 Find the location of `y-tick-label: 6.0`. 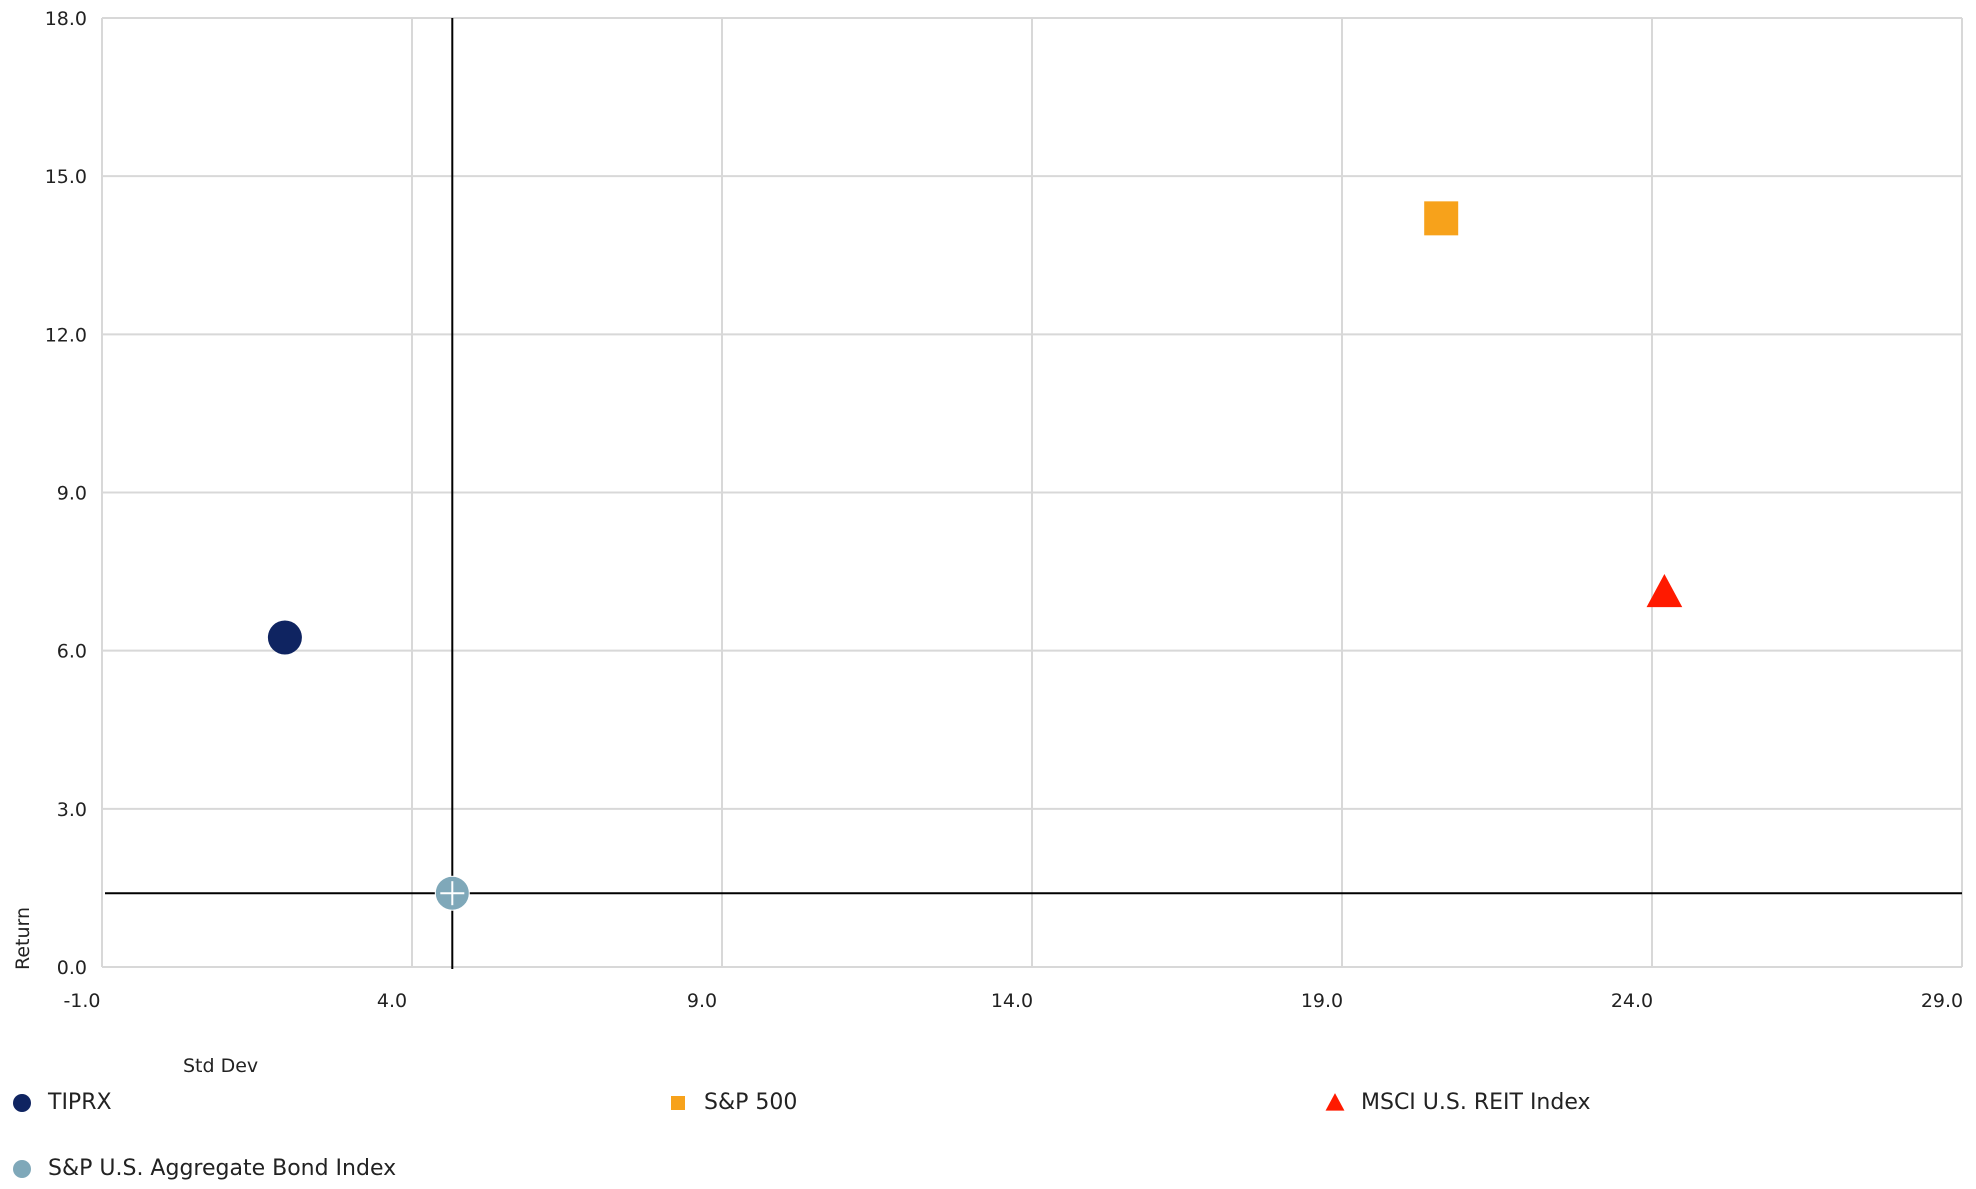

y-tick-label: 6.0 is located at coordinates (72, 652).